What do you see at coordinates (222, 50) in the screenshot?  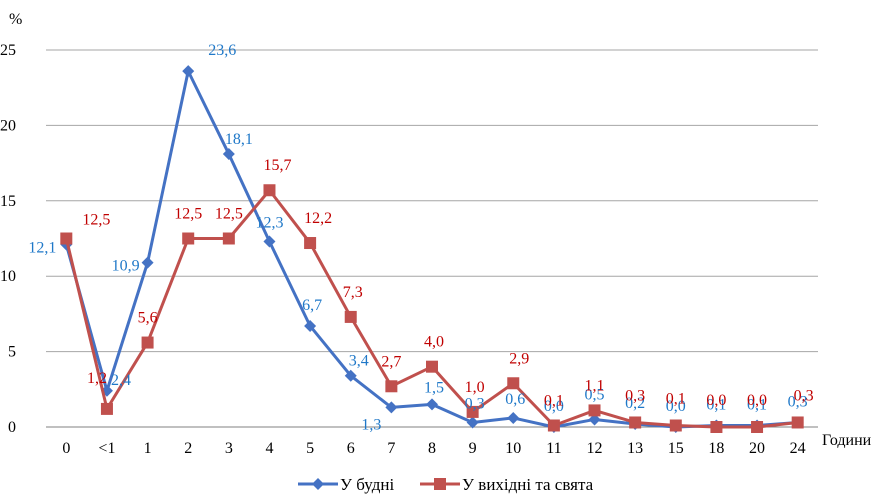 I see `data-label: 23,6` at bounding box center [222, 50].